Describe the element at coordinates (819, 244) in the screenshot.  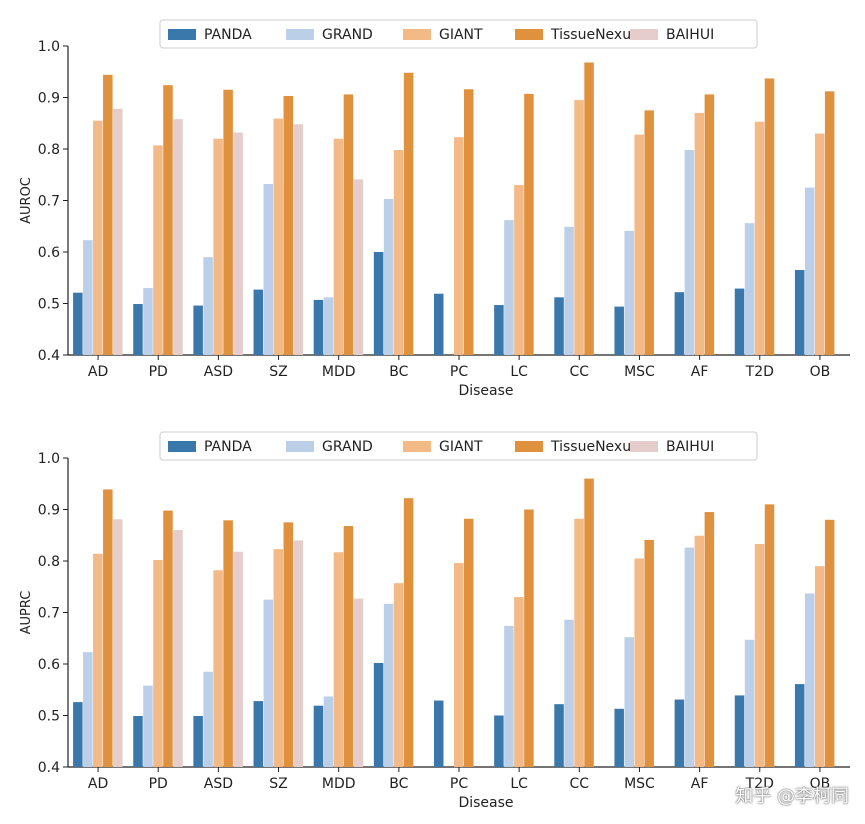
I see `bar-giant-ob` at that location.